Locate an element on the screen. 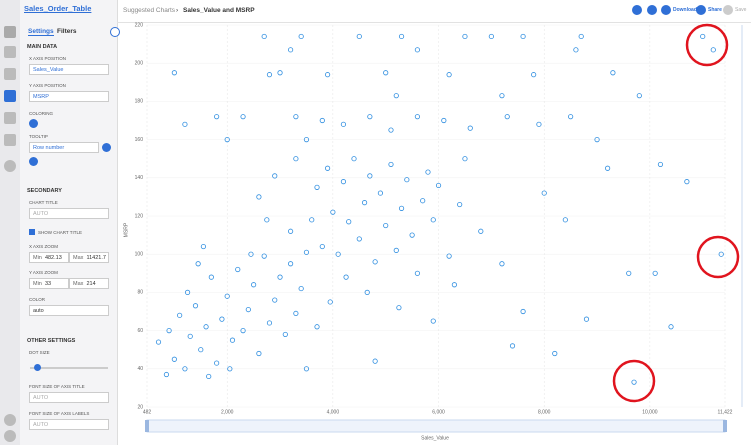 The width and height of the screenshot is (751, 445). section-title: MAIN DATA is located at coordinates (42, 47).